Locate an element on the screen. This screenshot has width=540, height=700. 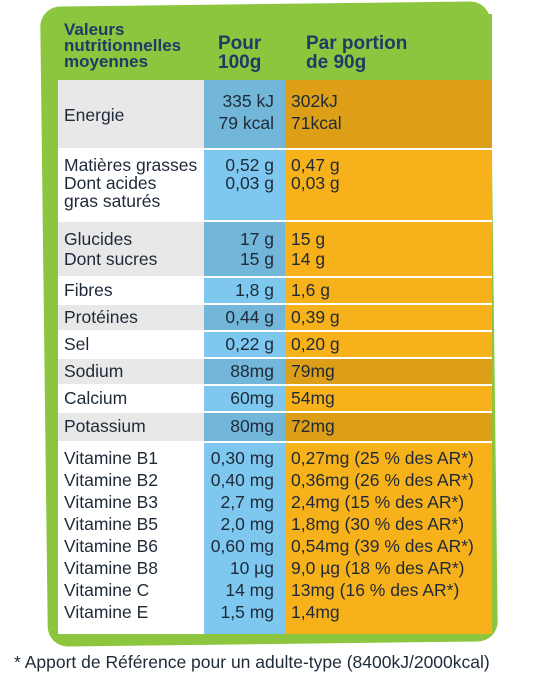
portion-value: 0,27mg (25 % des AR*) is located at coordinates (382, 458).